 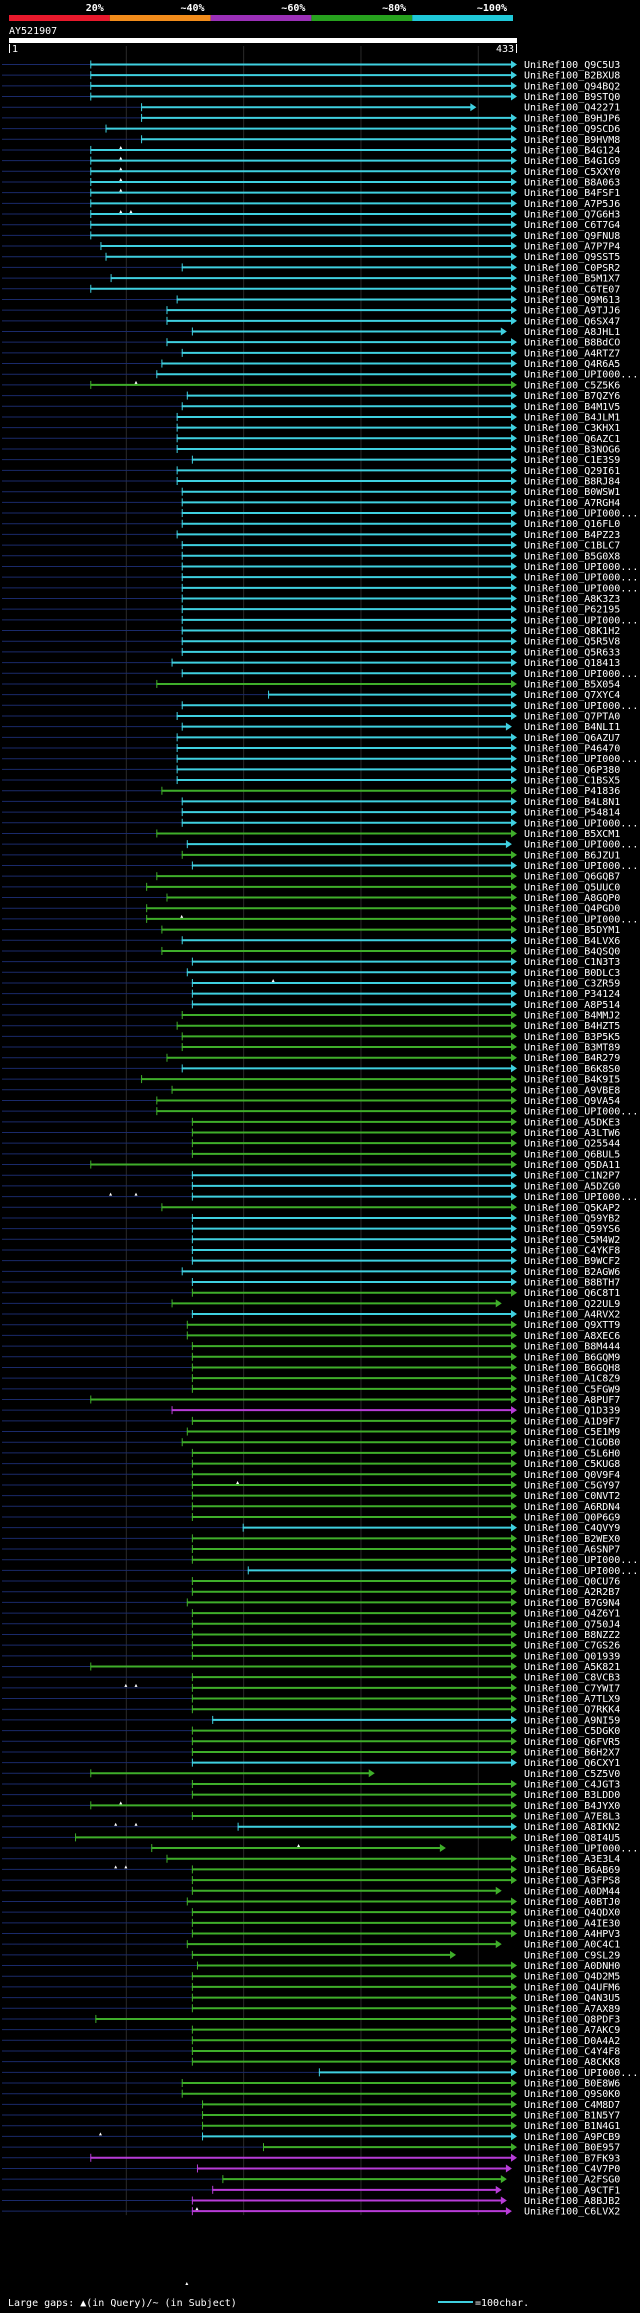 What do you see at coordinates (572, 1624) in the screenshot?
I see `hit-label: UniRef100_Q750J4` at bounding box center [572, 1624].